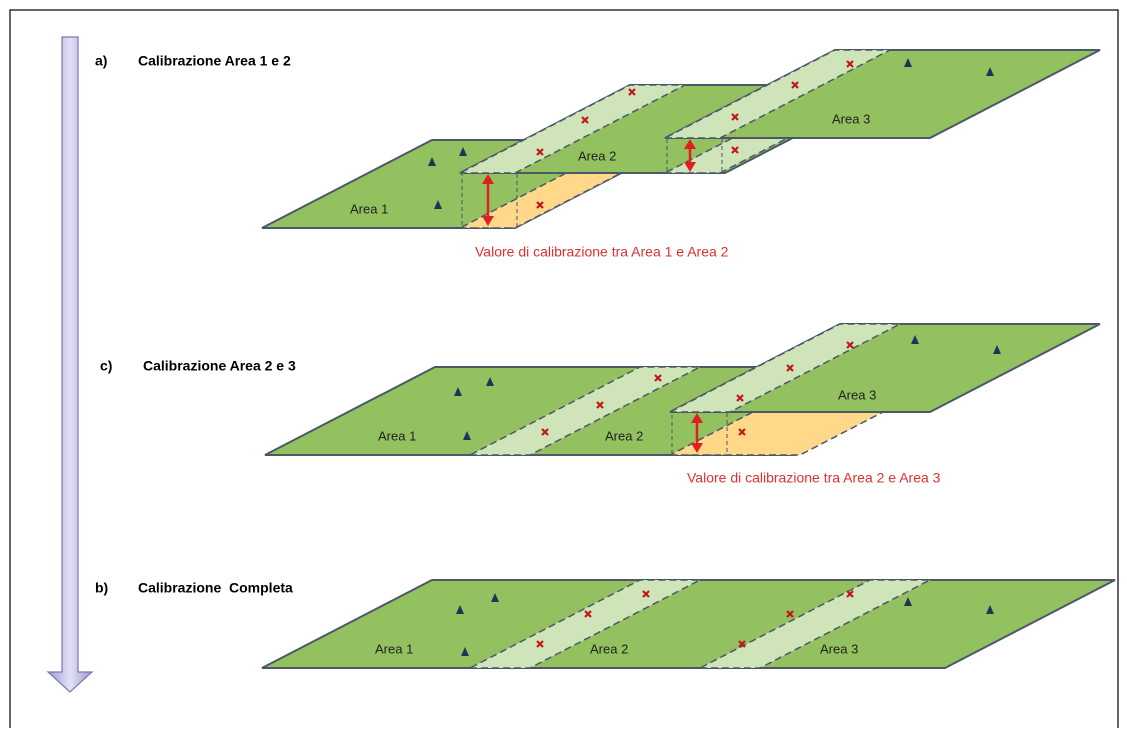  I want to click on step-marker: b), so click(101, 588).